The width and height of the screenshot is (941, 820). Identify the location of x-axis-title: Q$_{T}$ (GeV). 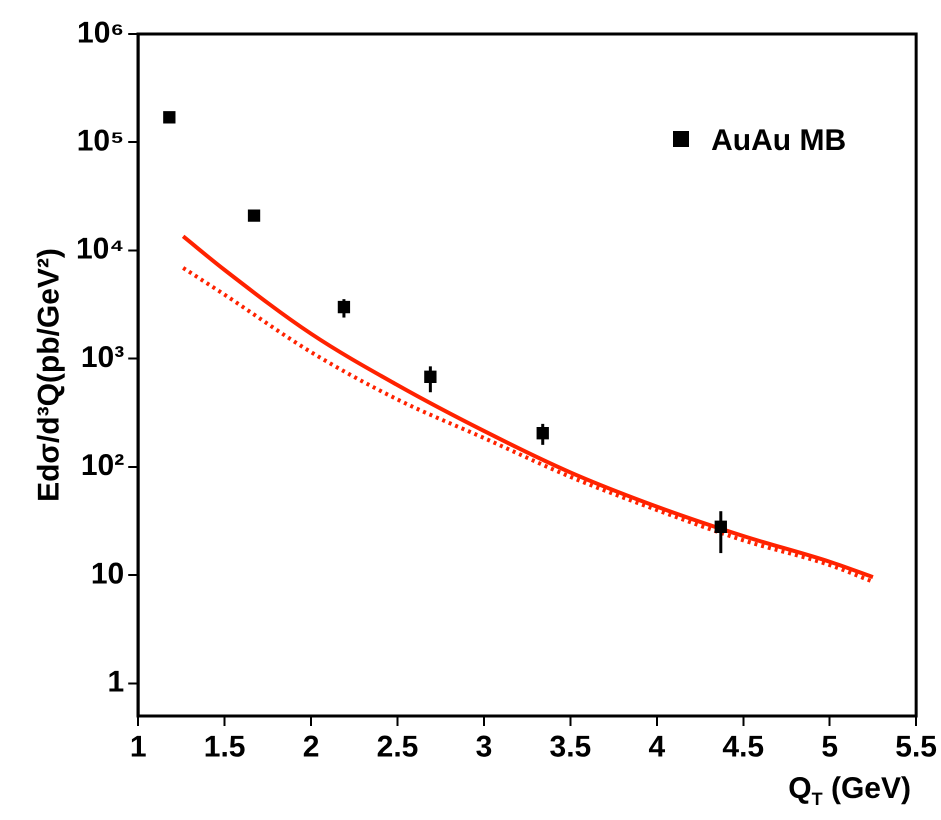
(849, 791).